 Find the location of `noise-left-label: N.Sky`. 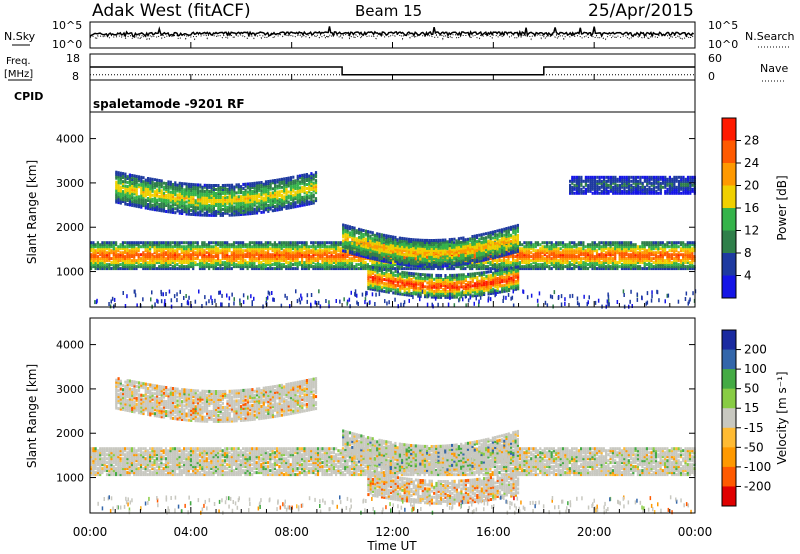

noise-left-label: N.Sky is located at coordinates (20, 36).